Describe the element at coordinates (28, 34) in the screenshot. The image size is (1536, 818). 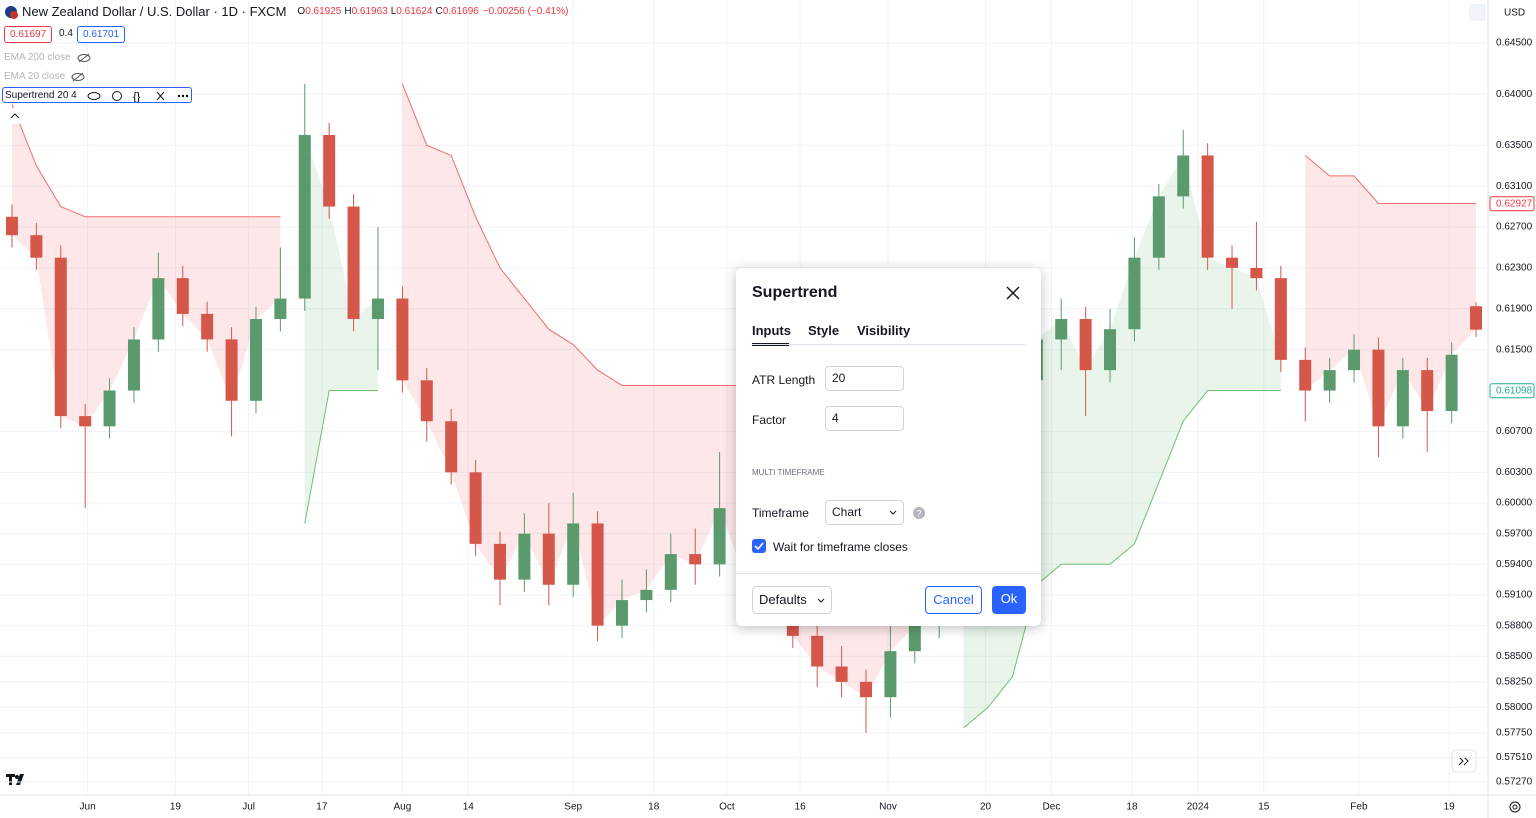
I see `sell-price: 0.61697` at that location.